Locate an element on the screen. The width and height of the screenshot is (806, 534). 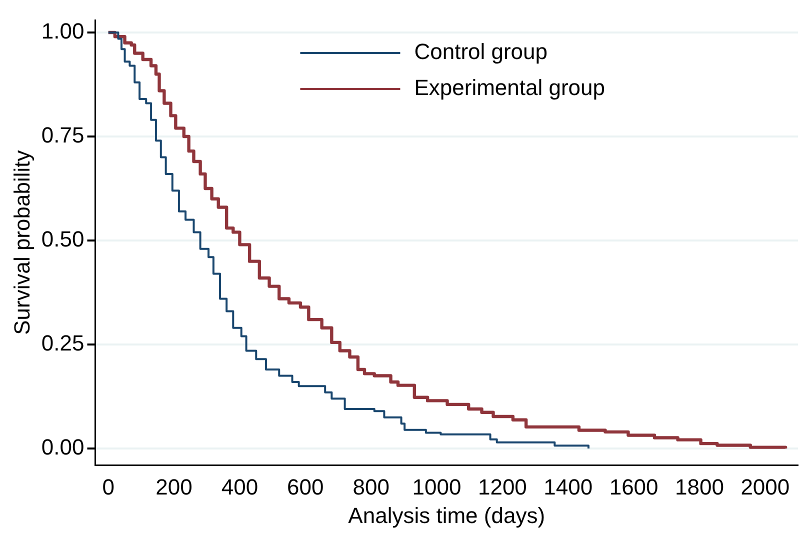
x-tick-label: 200 is located at coordinates (174, 487).